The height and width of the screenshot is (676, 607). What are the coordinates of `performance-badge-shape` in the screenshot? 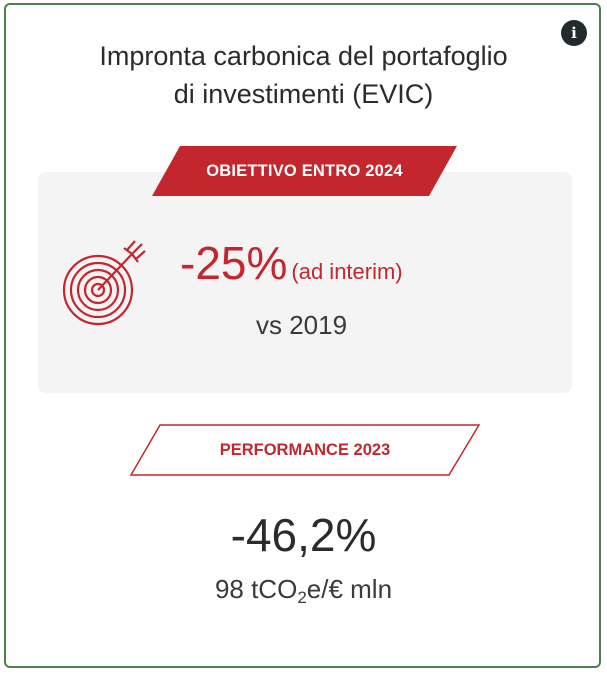 It's located at (305, 450).